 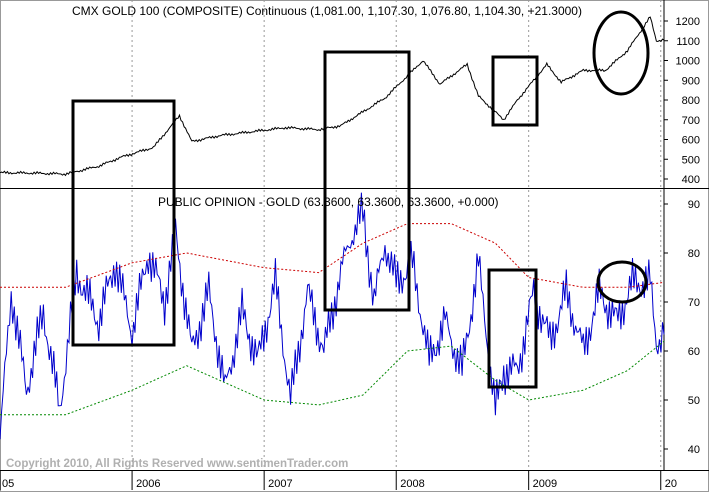 What do you see at coordinates (512, 328) in the screenshot?
I see `annotation-box-late-2008-lower` at bounding box center [512, 328].